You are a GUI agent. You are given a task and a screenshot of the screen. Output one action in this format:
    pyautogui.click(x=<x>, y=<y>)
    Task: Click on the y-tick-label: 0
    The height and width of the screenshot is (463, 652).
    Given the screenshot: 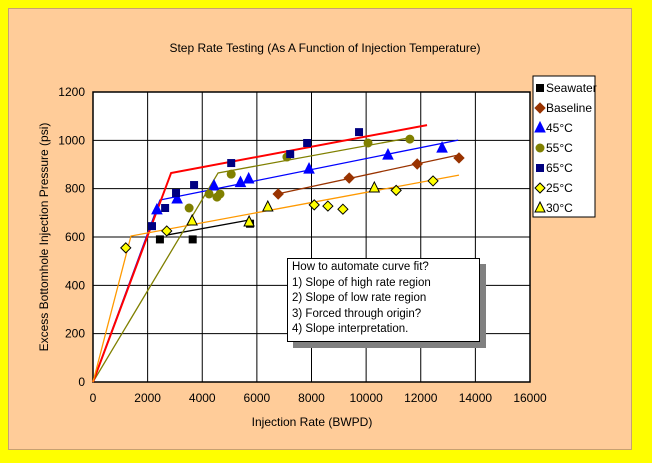 What is the action you would take?
    pyautogui.click(x=81, y=382)
    